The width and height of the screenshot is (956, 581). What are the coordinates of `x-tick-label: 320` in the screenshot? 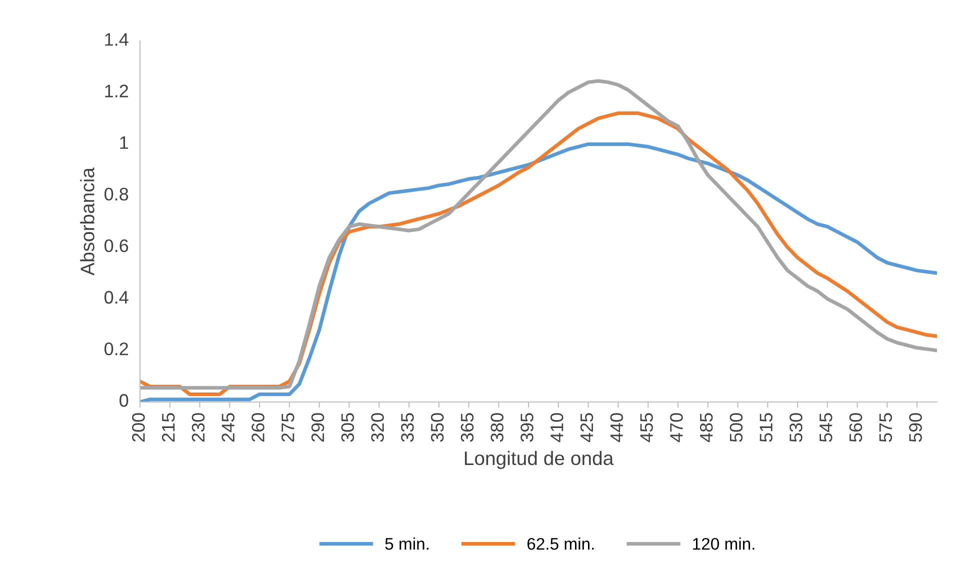 It's located at (377, 427).